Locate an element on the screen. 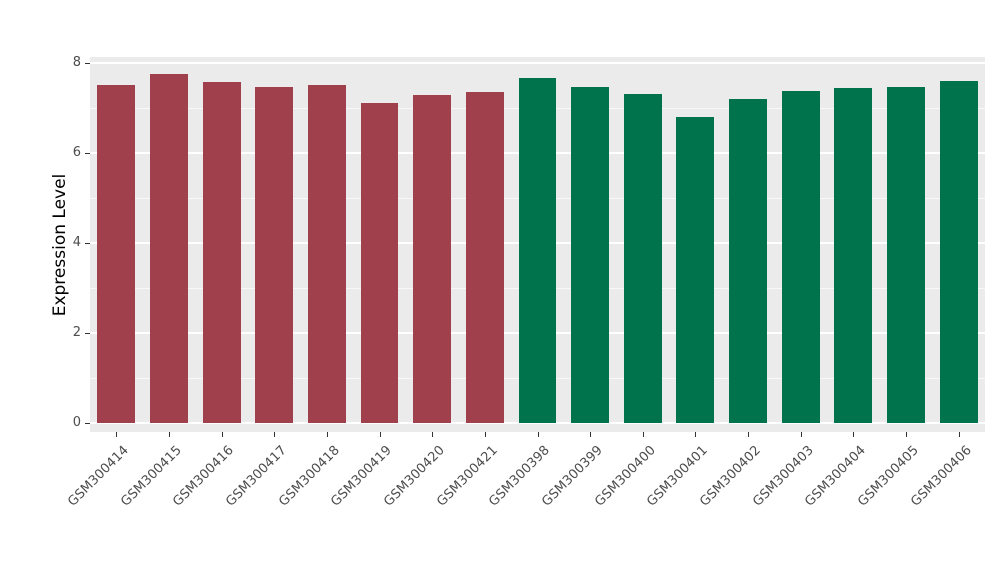 Image resolution: width=1000 pixels, height=580 pixels. y-tick-label: 2 is located at coordinates (76, 332).